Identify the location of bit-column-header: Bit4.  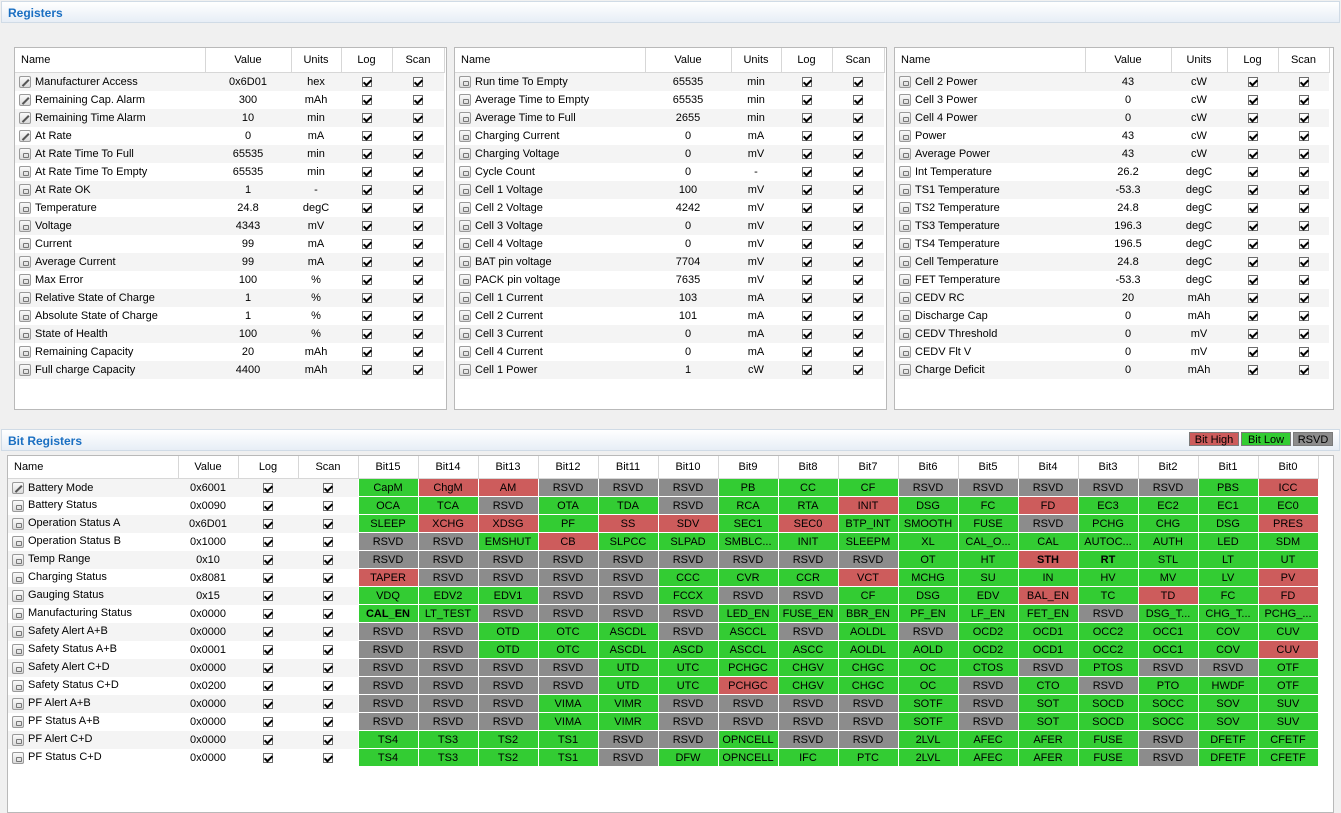
(1048, 467).